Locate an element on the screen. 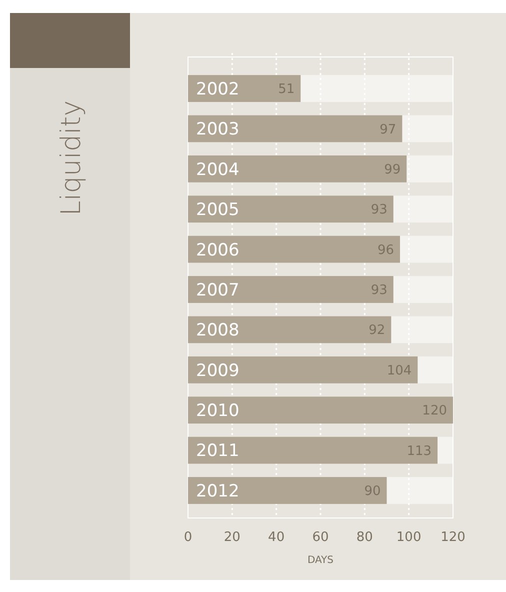 This screenshot has width=506, height=592. y-tick-label: 2008 is located at coordinates (218, 330).